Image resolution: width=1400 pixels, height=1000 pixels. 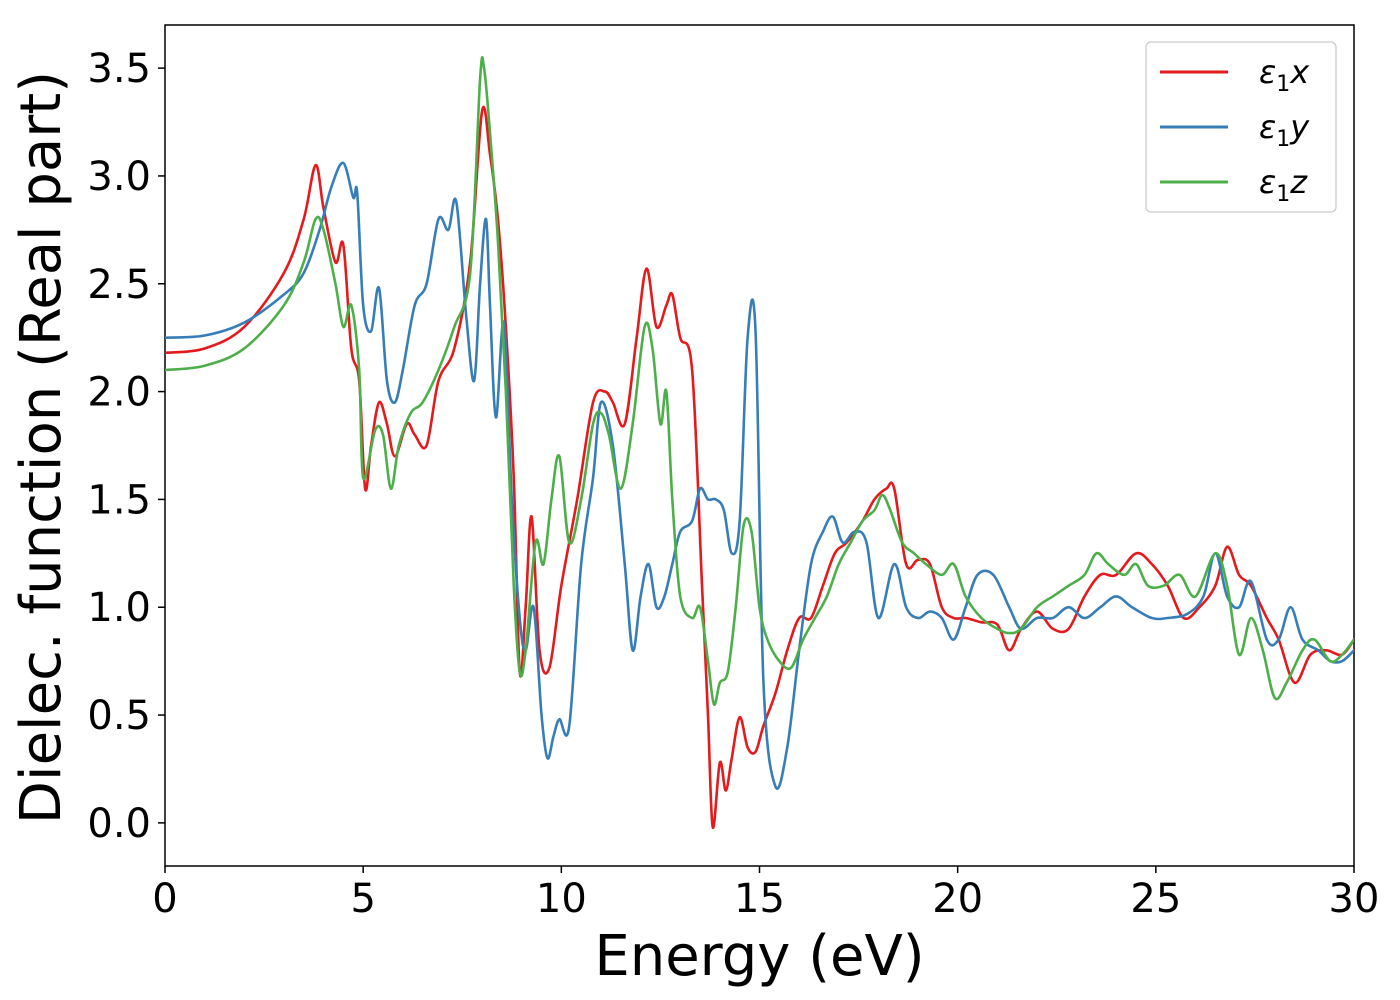 What do you see at coordinates (119, 69) in the screenshot?
I see `y-tick-label: 3.5` at bounding box center [119, 69].